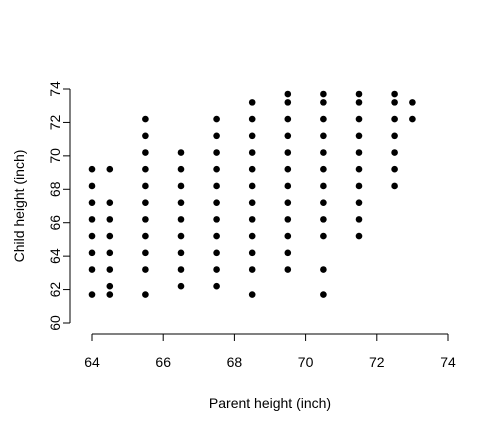 The width and height of the screenshot is (503, 431). I want to click on y-tick-label: 60, so click(55, 323).